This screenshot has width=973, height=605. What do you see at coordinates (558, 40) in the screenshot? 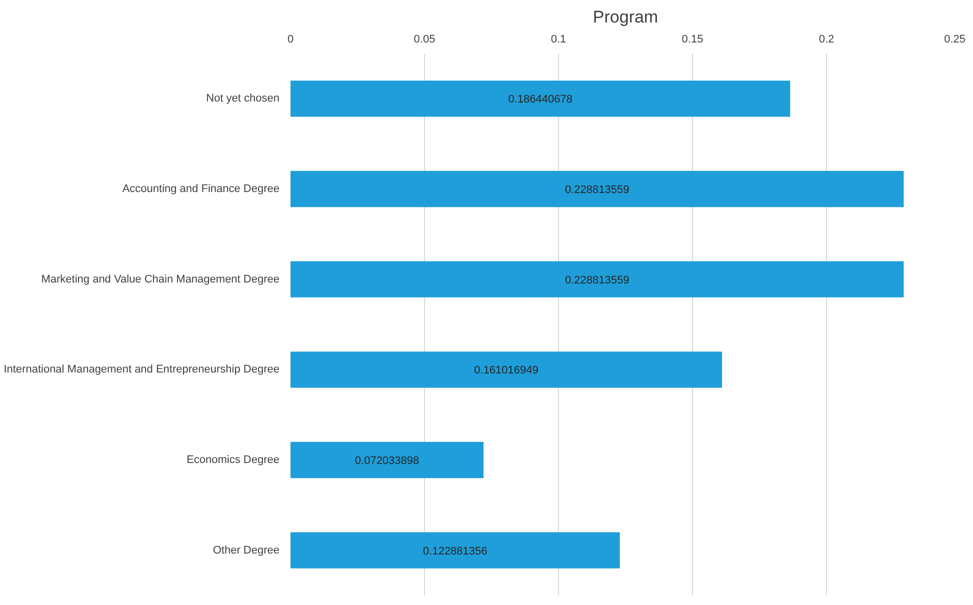
I see `x-tick-label: 0.1` at bounding box center [558, 40].